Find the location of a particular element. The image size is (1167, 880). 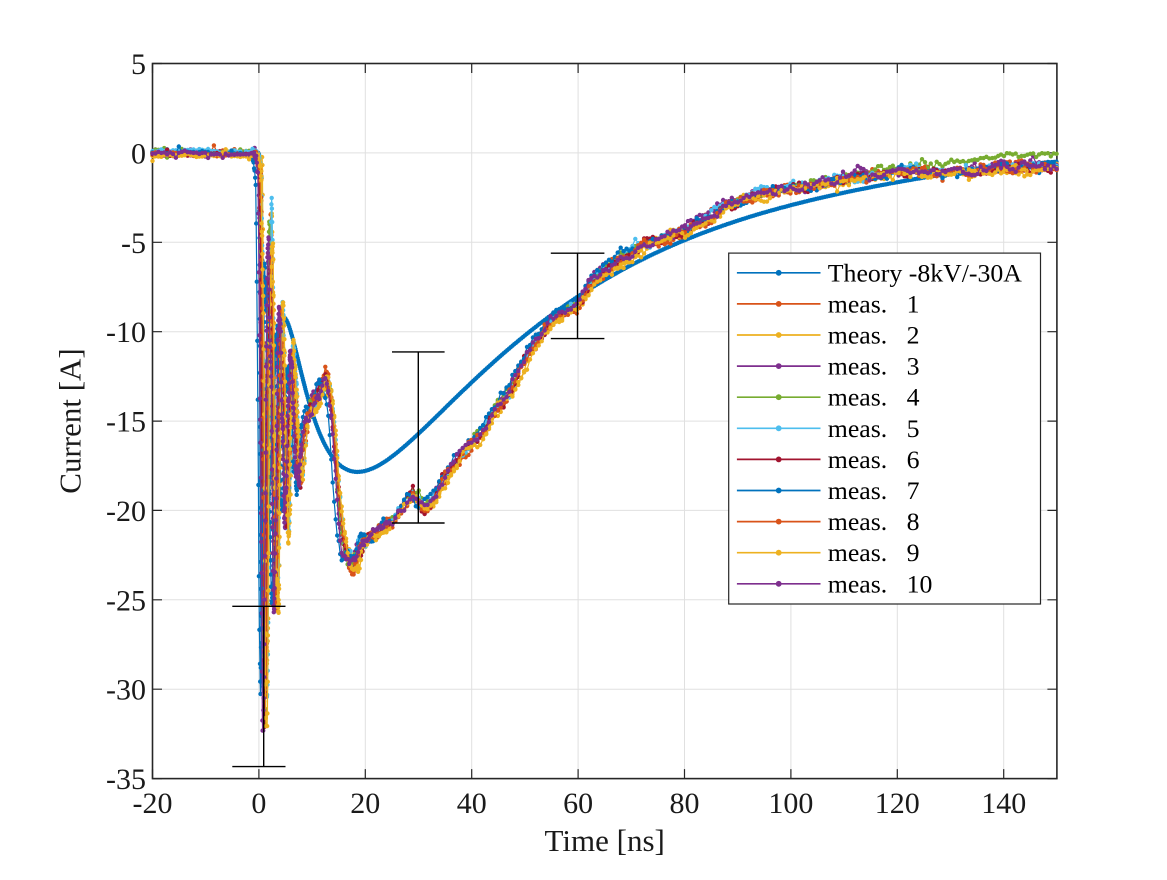

svg-text: 100 is located at coordinates (790, 803).